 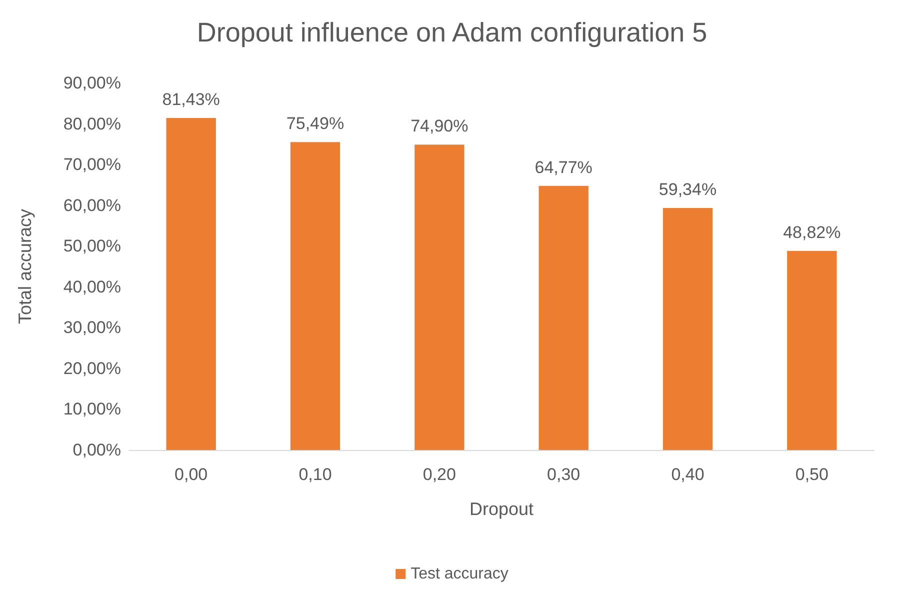 What do you see at coordinates (315, 124) in the screenshot?
I see `data-label: 75,49%` at bounding box center [315, 124].